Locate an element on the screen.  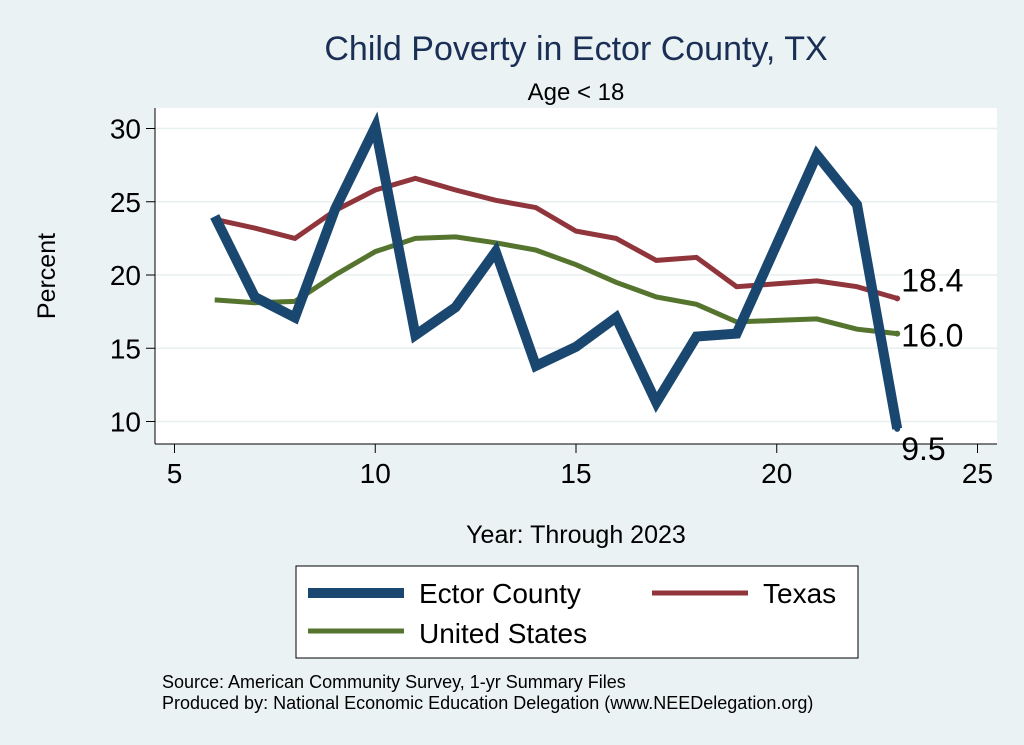
x-tick-label-5: 5 is located at coordinates (175, 473).